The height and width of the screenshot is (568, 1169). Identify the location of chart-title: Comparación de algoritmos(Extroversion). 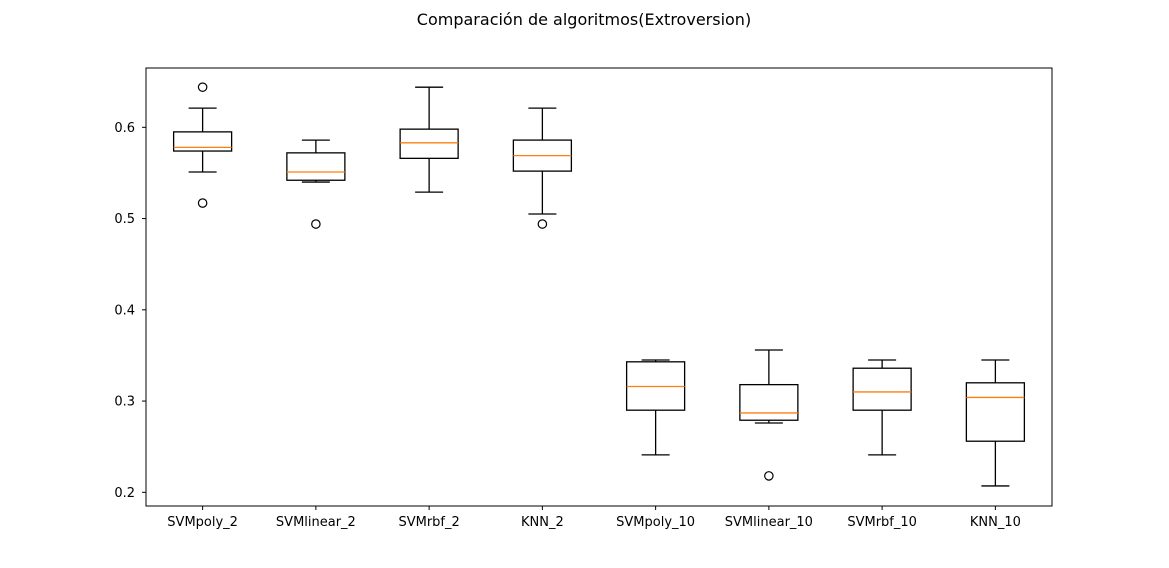
(584, 19).